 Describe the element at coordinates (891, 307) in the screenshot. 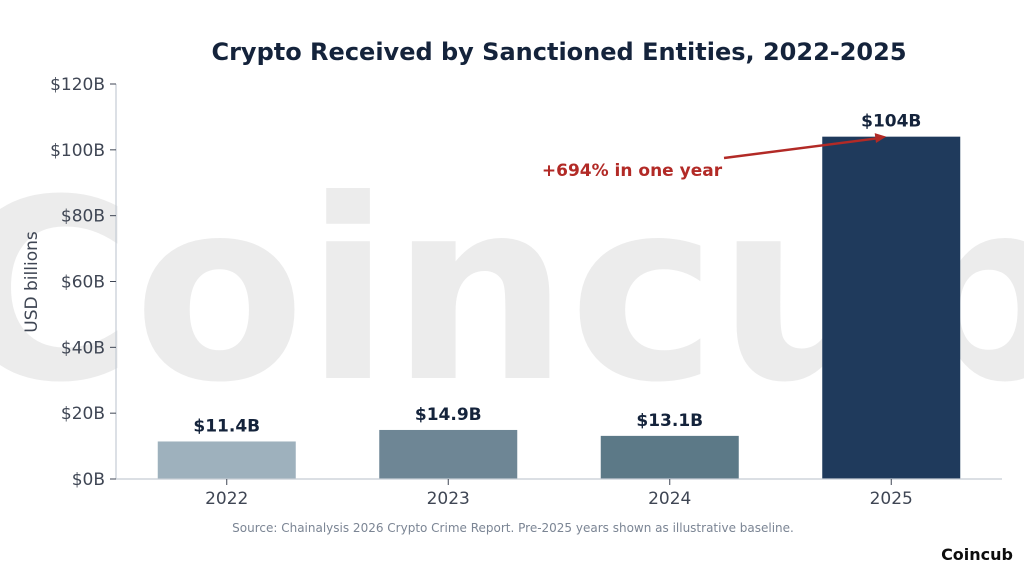

I see `bar-2025` at that location.